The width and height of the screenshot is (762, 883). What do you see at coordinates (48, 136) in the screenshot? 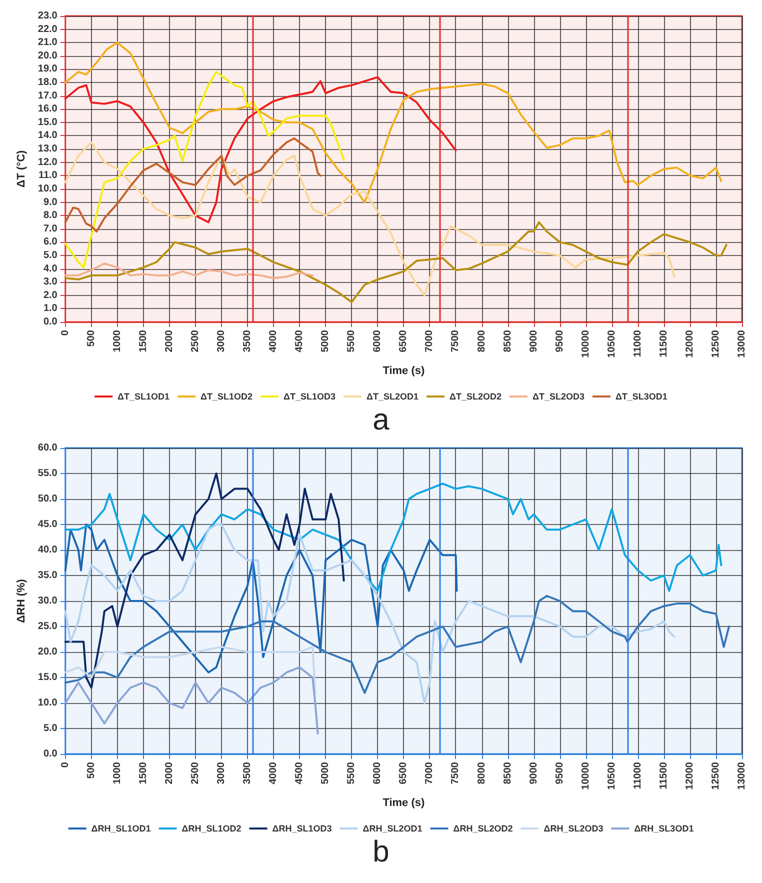
I see `y-tick-label: 14.0` at bounding box center [48, 136].